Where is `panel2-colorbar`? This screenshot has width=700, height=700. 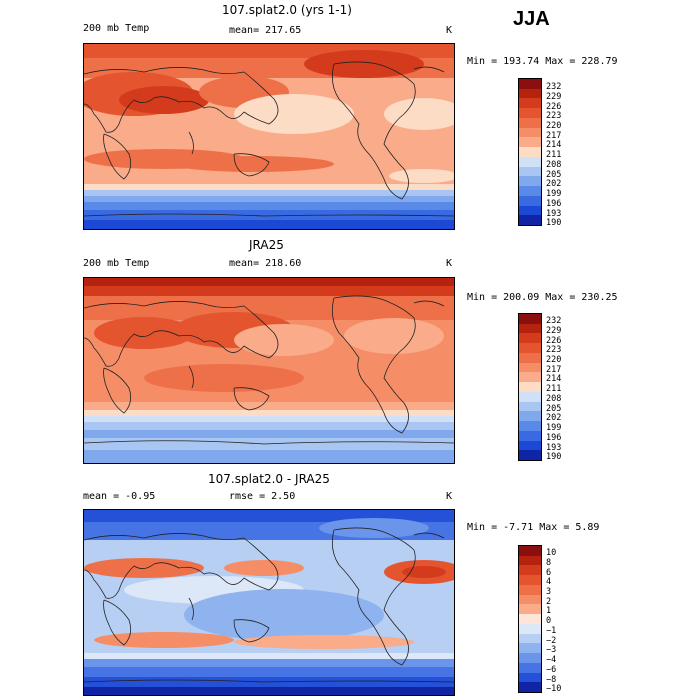 panel2-colorbar is located at coordinates (530, 387).